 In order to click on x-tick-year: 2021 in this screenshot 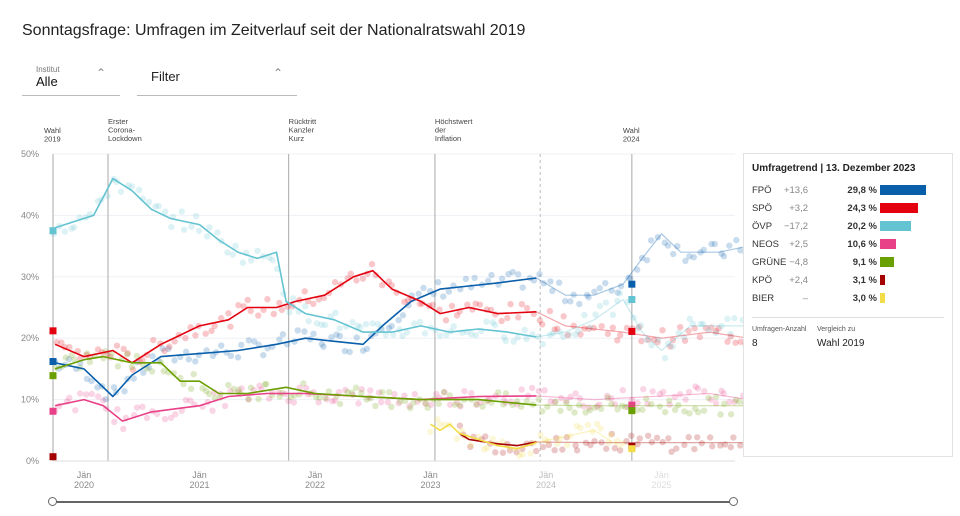, I will do `click(199, 485)`.